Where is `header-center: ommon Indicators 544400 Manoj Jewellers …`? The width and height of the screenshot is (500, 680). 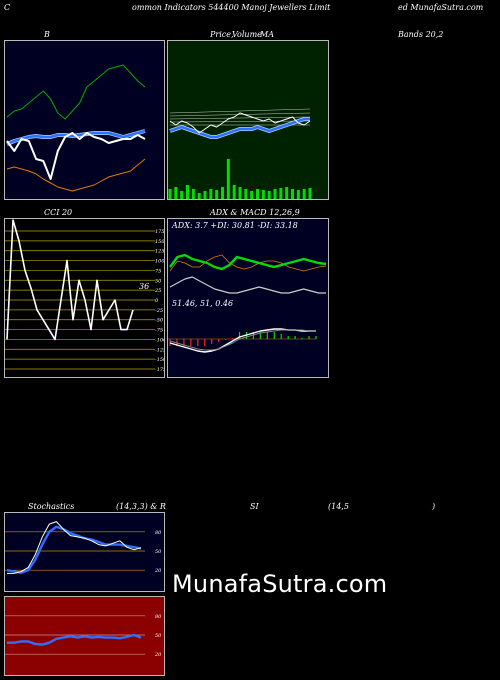 header-center: ommon Indicators 544400 Manoj Jewellers … is located at coordinates (231, 7).